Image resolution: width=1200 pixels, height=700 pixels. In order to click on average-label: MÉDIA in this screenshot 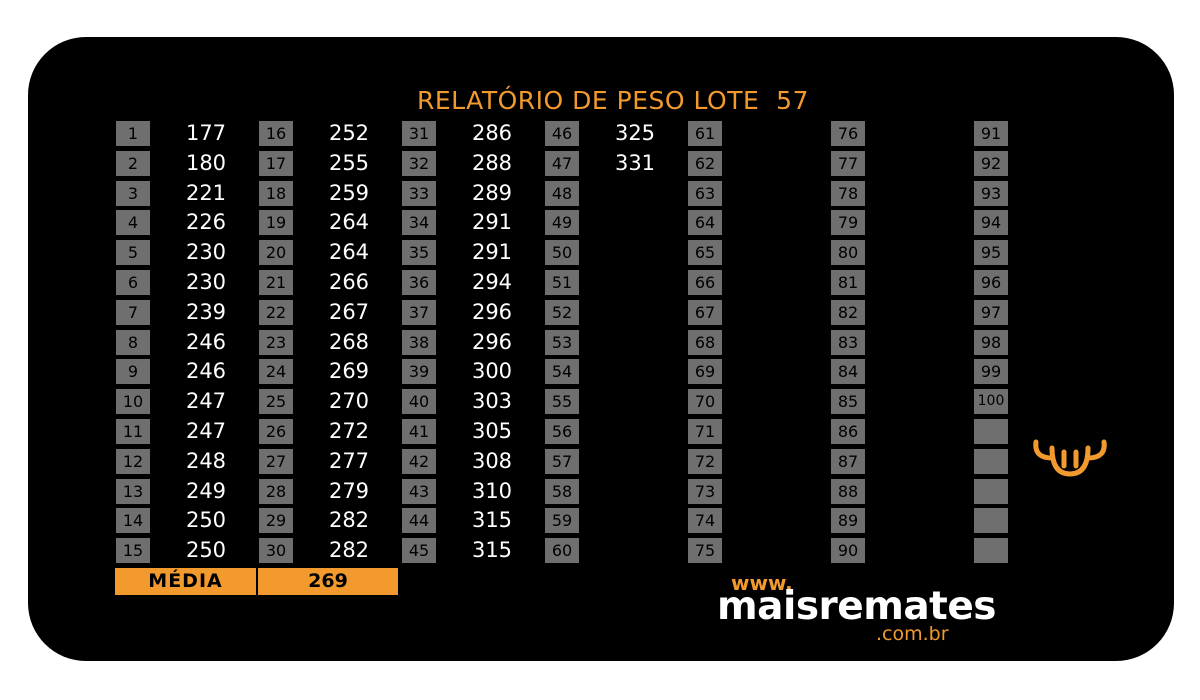, I will do `click(185, 581)`.